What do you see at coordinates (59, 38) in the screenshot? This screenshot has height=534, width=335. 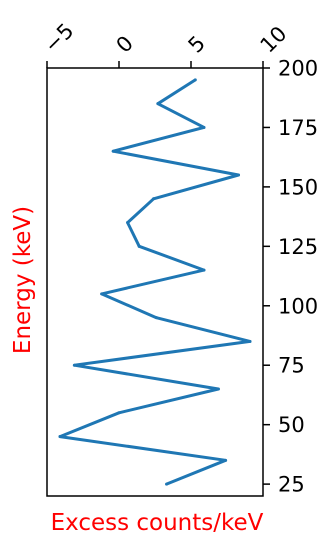 I see `x-tick-label: −5` at bounding box center [59, 38].